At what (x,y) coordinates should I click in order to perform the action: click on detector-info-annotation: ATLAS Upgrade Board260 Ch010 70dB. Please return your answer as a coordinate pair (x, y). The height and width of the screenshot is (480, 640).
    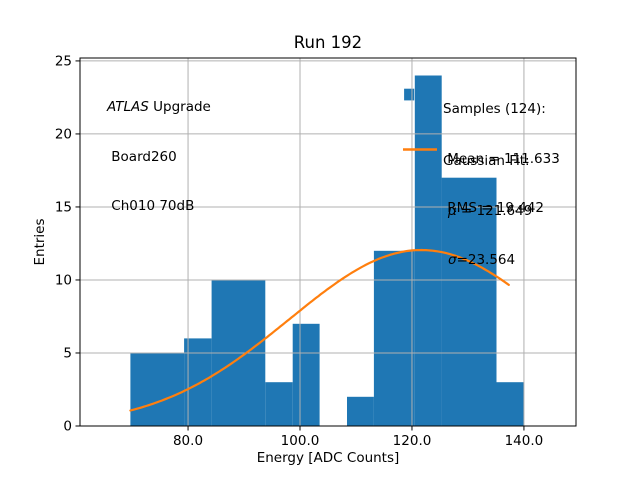
    Looking at the image, I should click on (159, 157).